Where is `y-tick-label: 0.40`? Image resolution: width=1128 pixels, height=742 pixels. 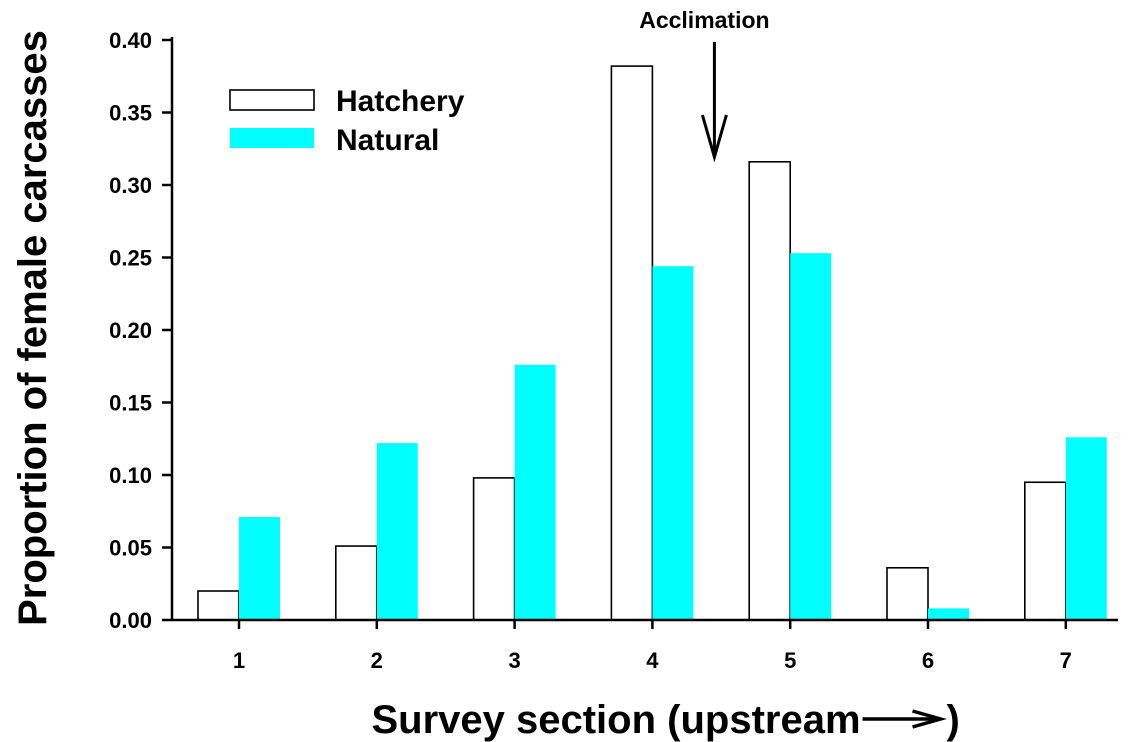
y-tick-label: 0.40 is located at coordinates (130, 40).